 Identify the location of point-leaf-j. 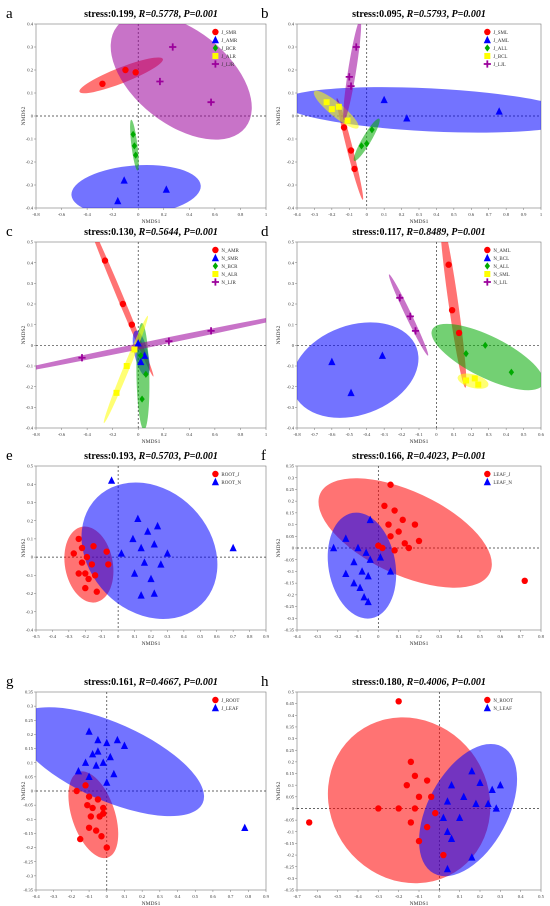
(394, 510).